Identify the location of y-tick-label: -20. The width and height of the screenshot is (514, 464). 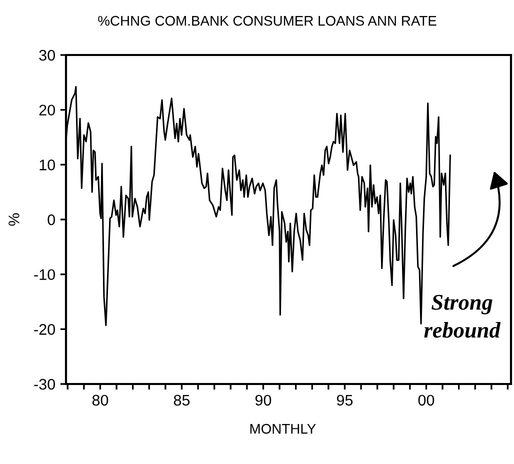
(44, 329).